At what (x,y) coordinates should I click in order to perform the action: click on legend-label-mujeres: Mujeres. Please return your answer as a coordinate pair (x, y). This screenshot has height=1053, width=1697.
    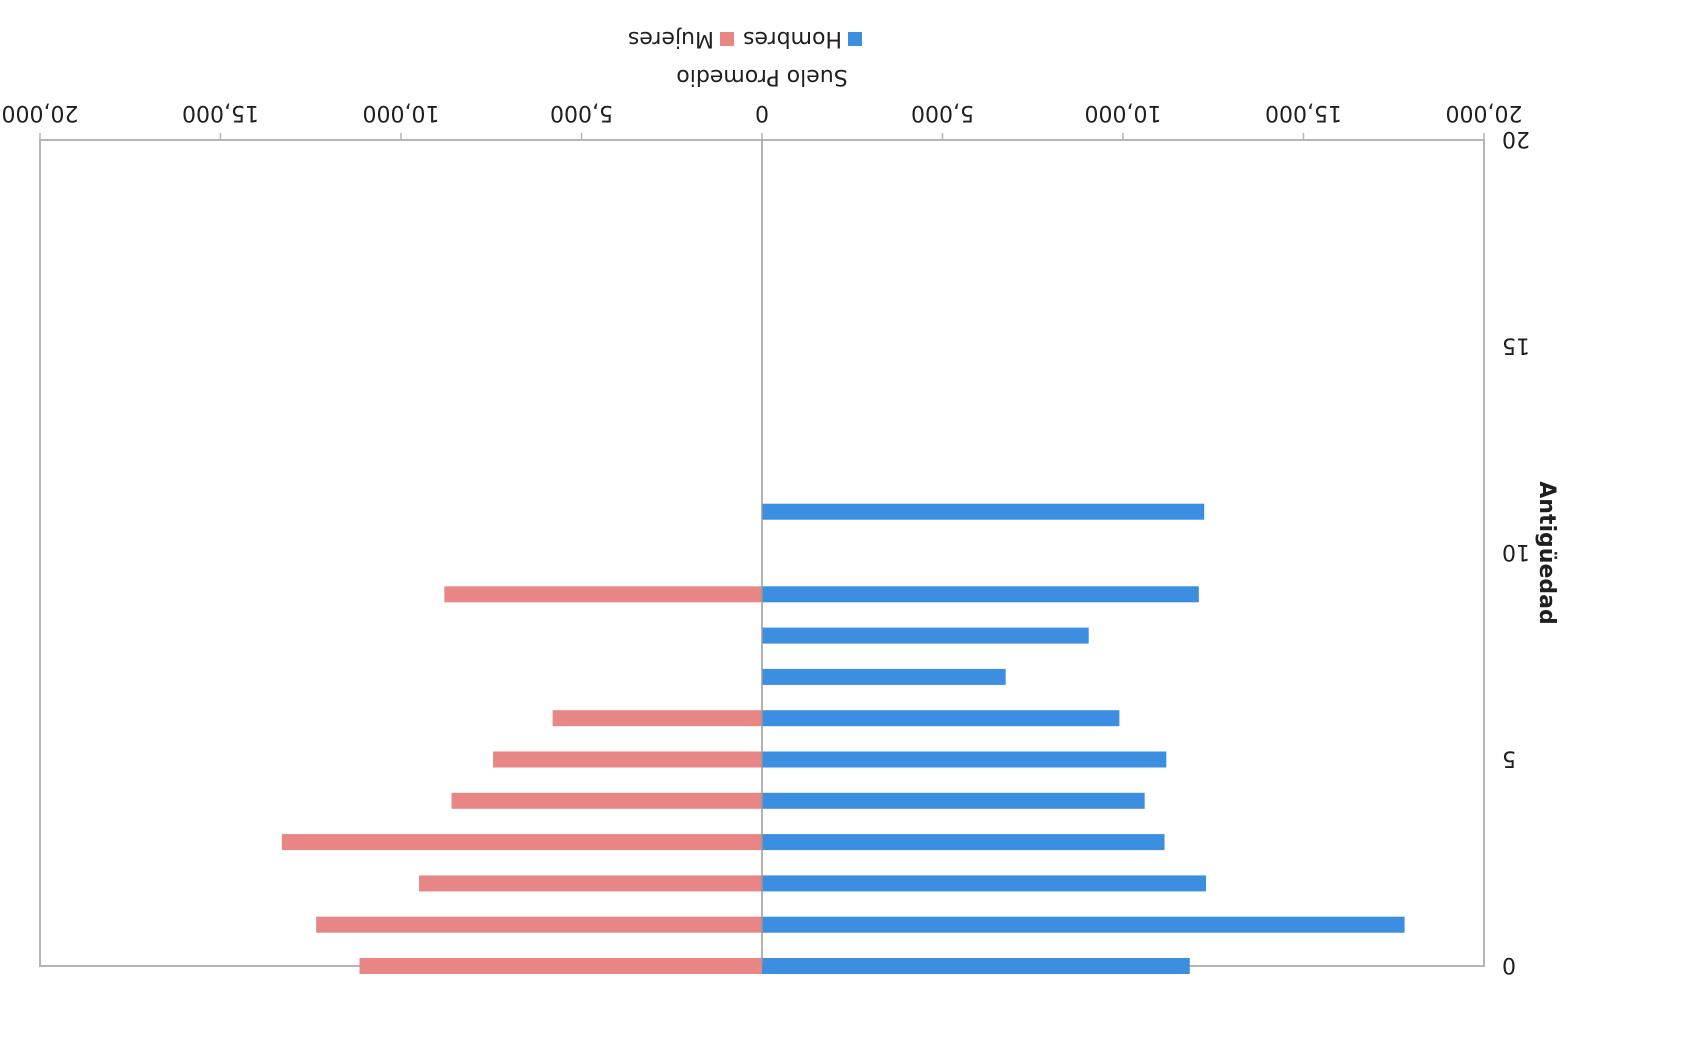
    Looking at the image, I should click on (671, 38).